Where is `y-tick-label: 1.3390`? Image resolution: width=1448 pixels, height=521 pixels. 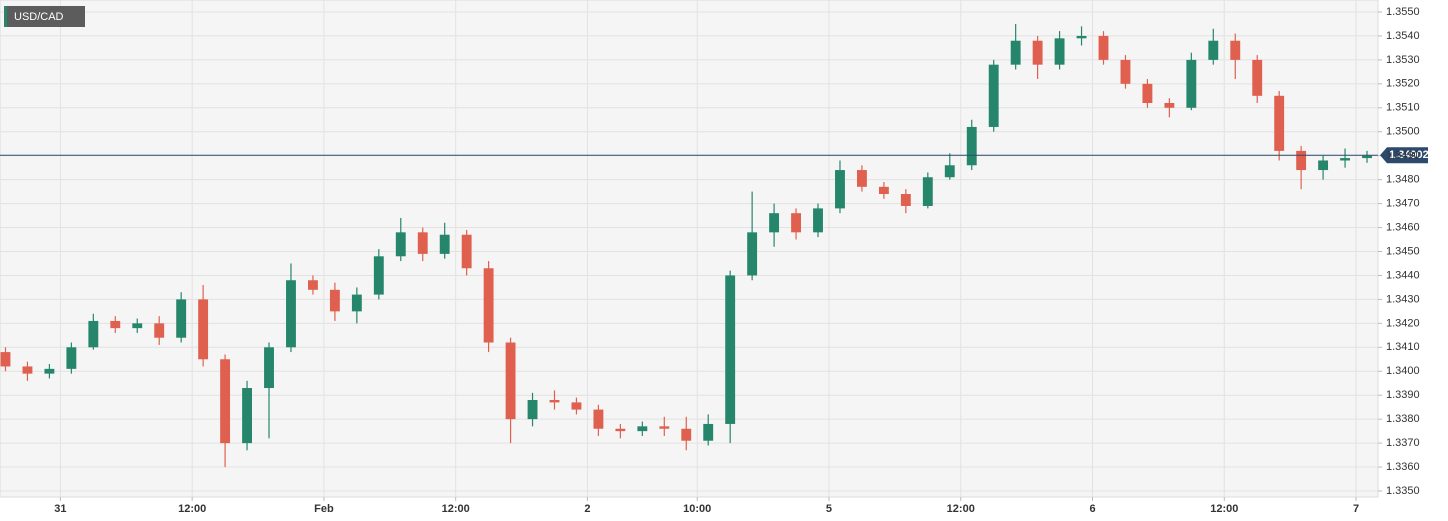
y-tick-label: 1.3390 is located at coordinates (1403, 395).